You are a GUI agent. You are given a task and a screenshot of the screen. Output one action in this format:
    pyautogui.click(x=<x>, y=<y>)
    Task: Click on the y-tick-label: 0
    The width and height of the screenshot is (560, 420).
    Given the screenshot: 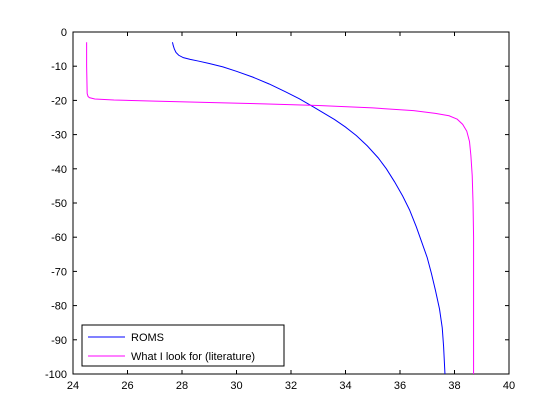 What is the action you would take?
    pyautogui.click(x=64, y=33)
    